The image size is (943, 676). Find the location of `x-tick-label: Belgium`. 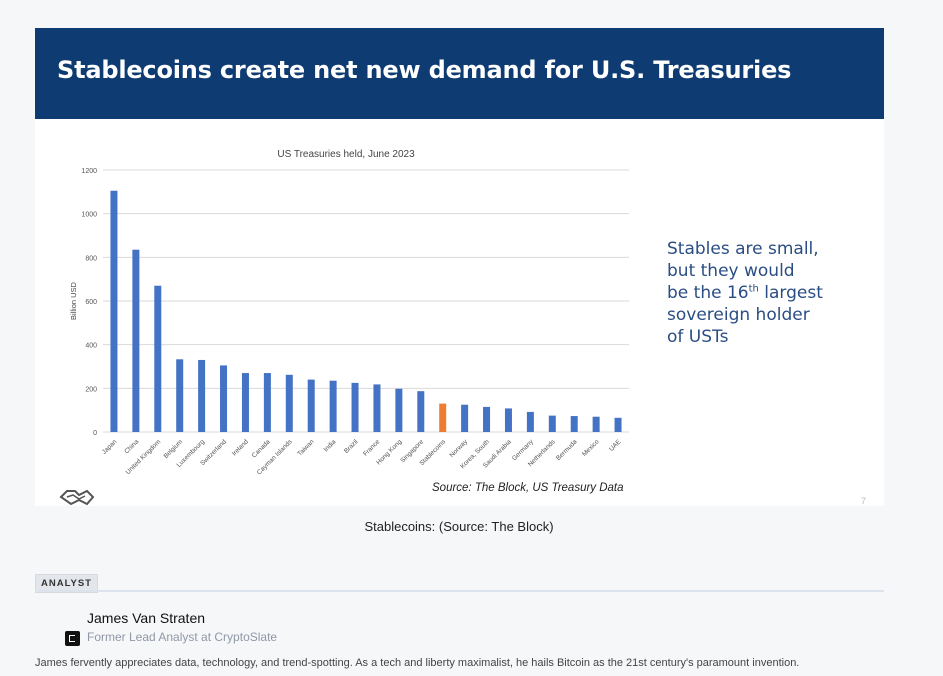

x-tick-label: Belgium is located at coordinates (174, 449).